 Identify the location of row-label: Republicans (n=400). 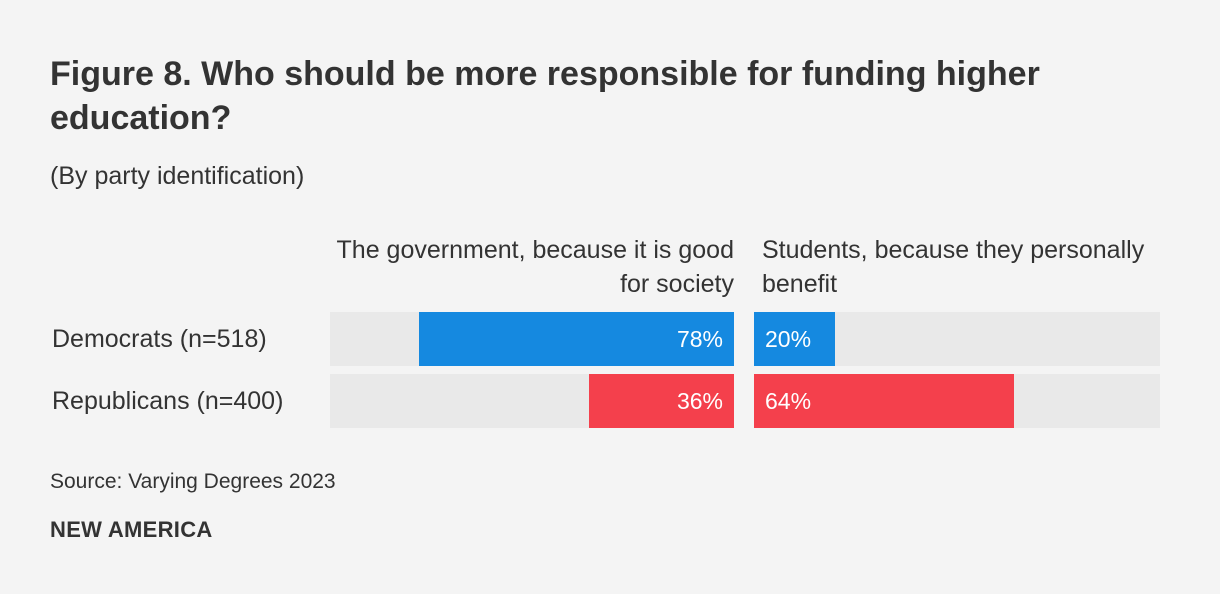
(168, 401).